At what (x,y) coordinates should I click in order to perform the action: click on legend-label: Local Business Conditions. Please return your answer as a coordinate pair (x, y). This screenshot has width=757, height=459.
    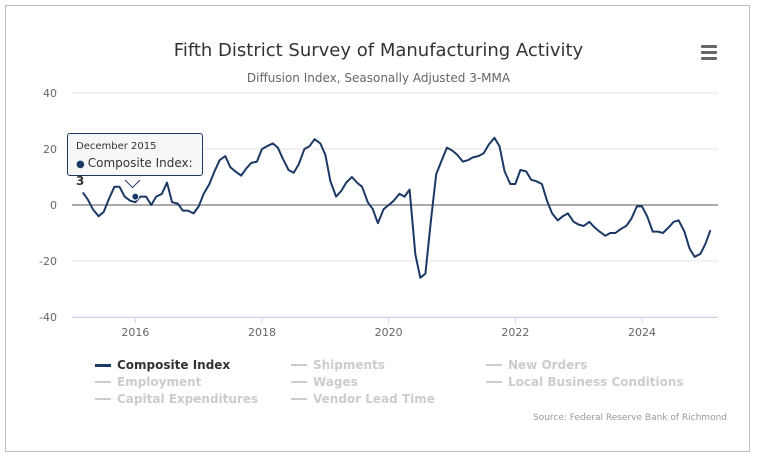
    Looking at the image, I should click on (596, 382).